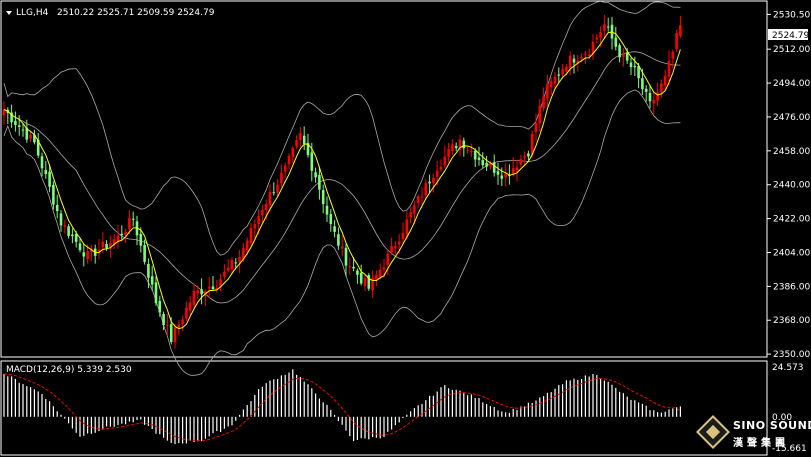 This screenshot has height=457, width=811. What do you see at coordinates (791, 355) in the screenshot?
I see `price-axis-label: 2350.00` at bounding box center [791, 355].